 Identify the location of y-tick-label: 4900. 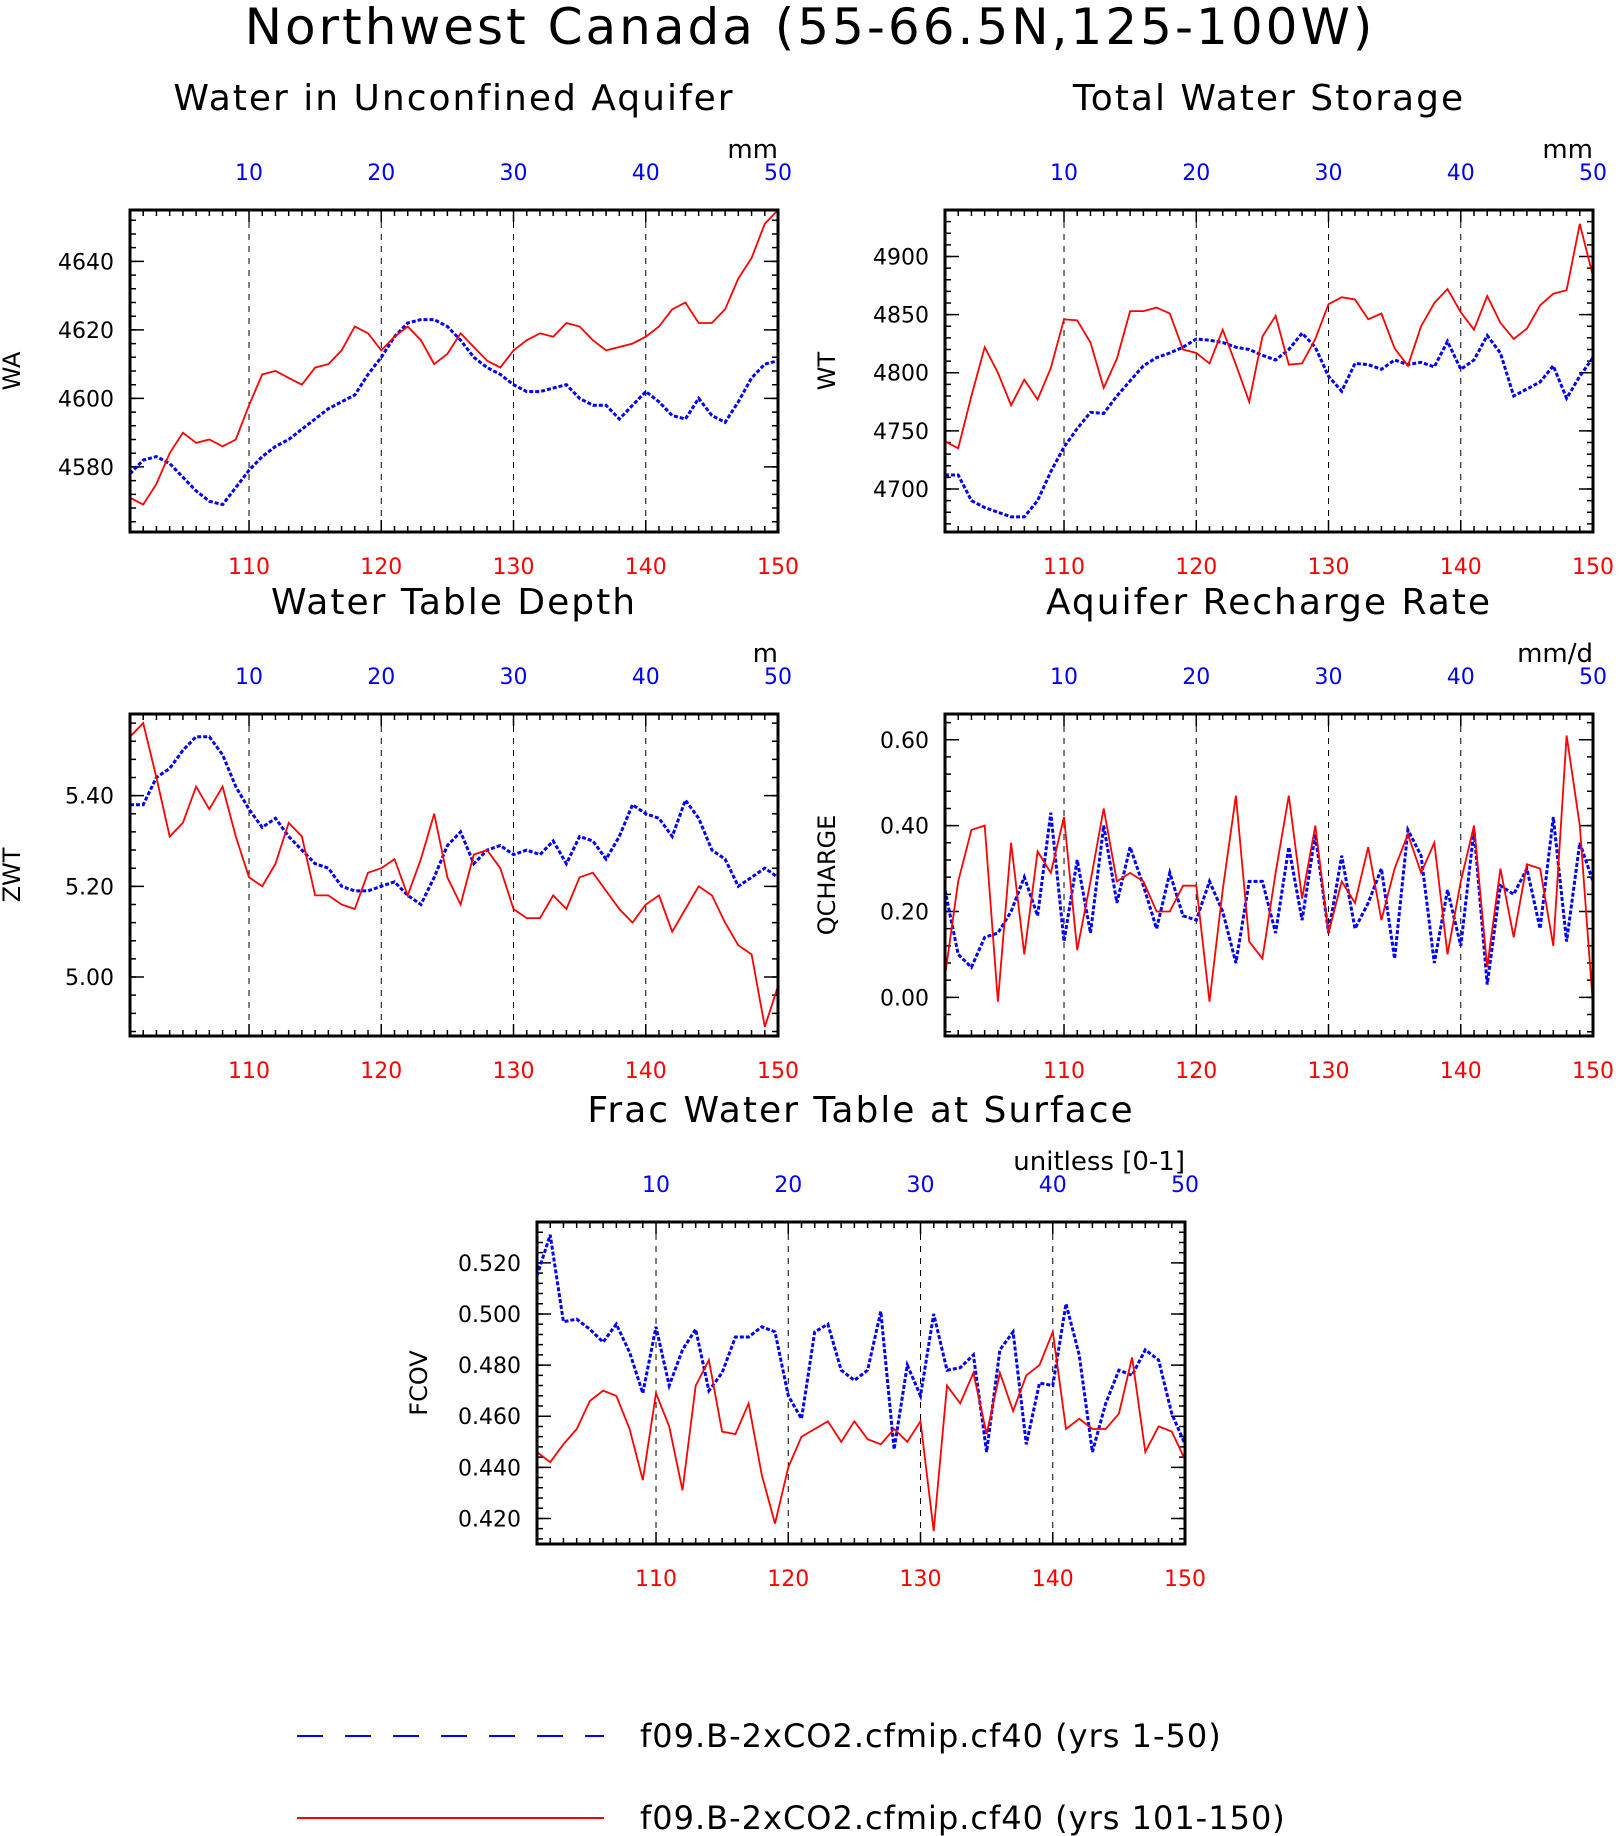
(901, 257).